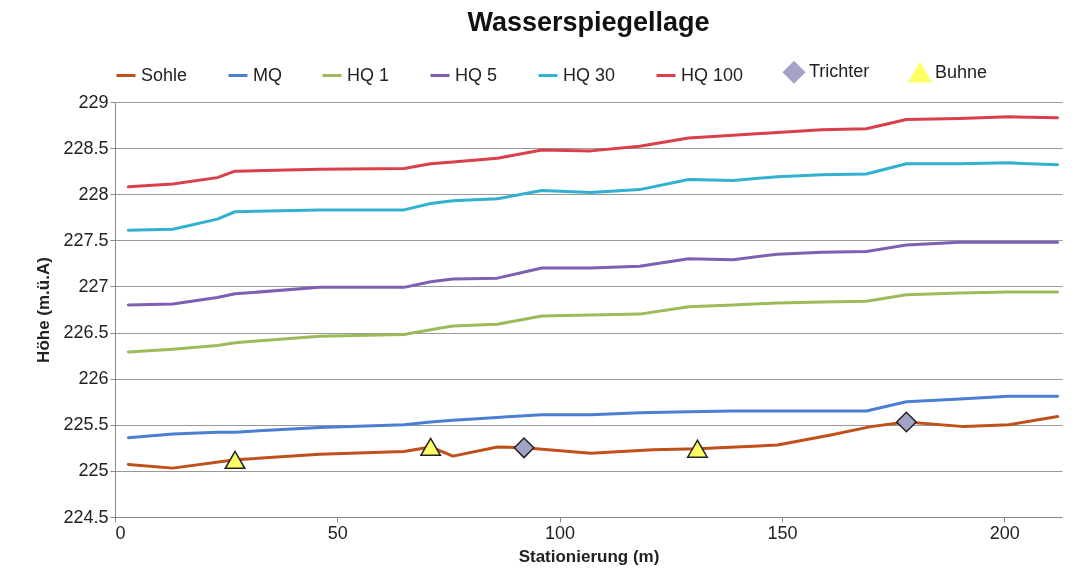  Describe the element at coordinates (782, 532) in the screenshot. I see `x-tick-label: 150` at that location.